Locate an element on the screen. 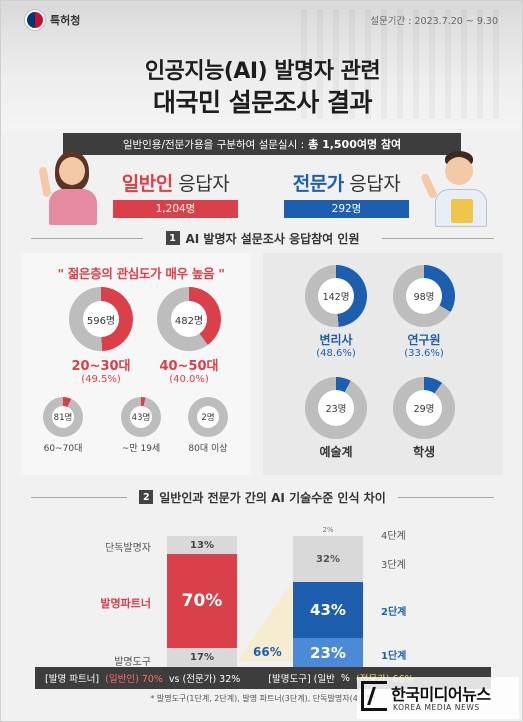 Image resolution: width=523 pixels, height=722 pixels. footer-right-mid: % is located at coordinates (345, 678).